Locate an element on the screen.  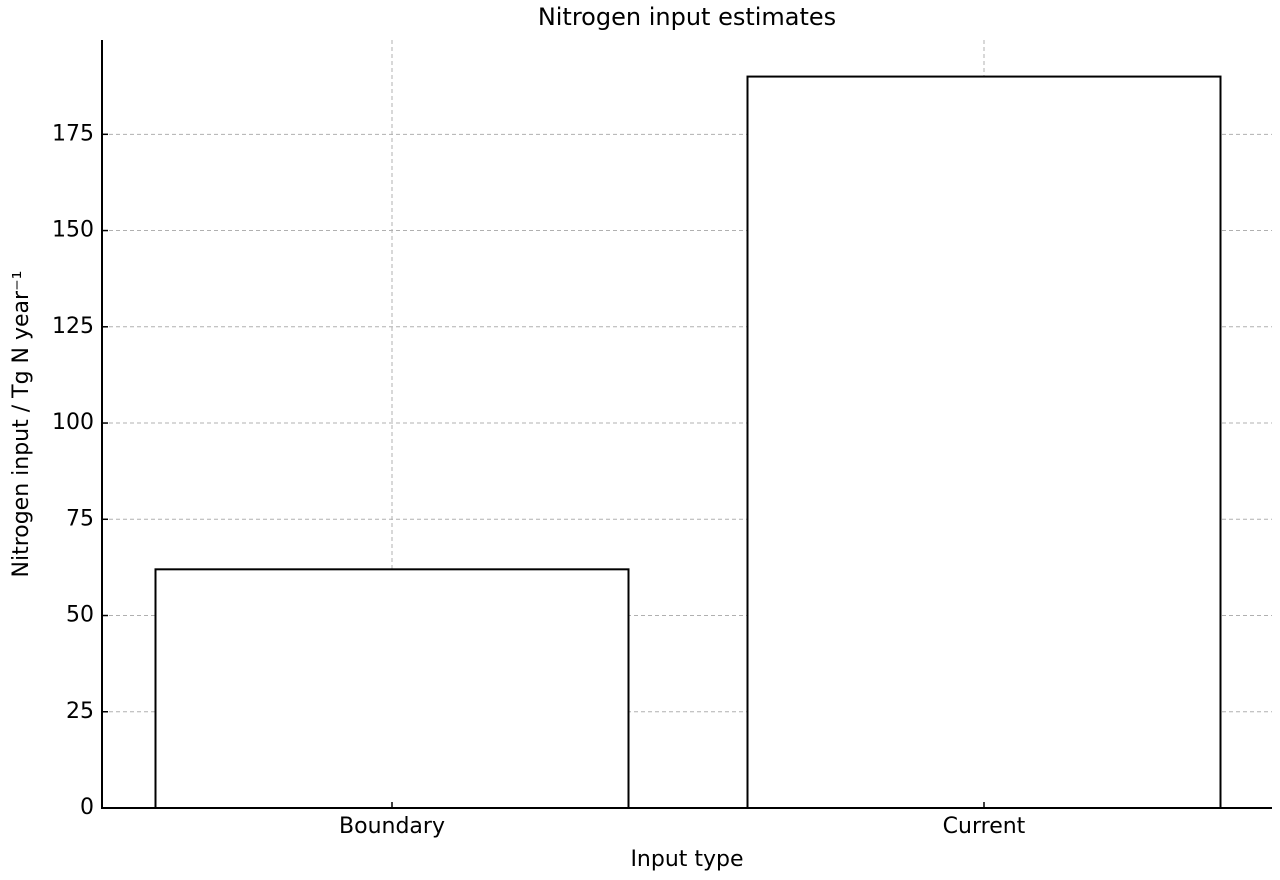
chart-title: Nitrogen input estimates is located at coordinates (687, 17).